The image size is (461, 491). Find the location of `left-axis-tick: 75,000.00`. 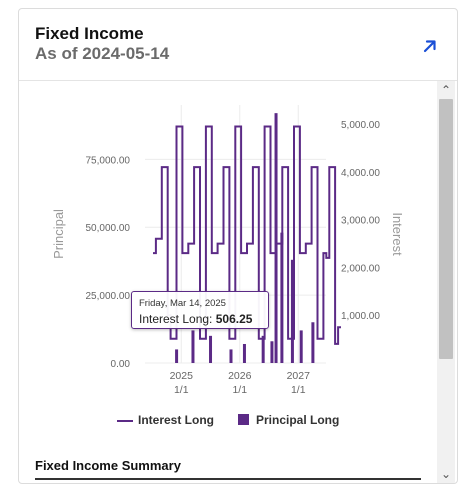

left-axis-tick: 75,000.00 is located at coordinates (108, 160).